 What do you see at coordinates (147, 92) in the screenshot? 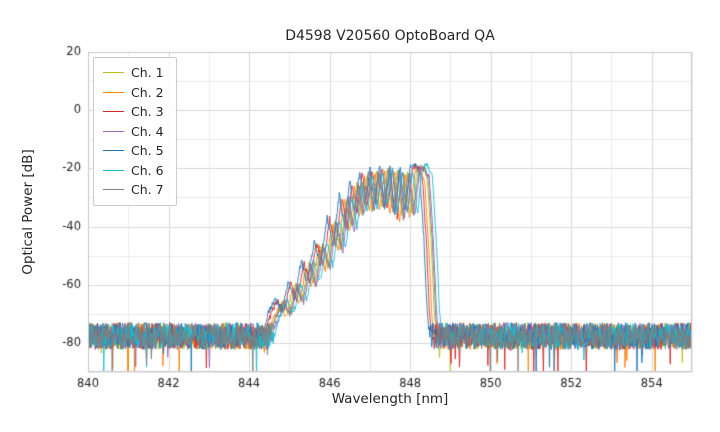
I see `legend-label-ch2: Ch. 2` at bounding box center [147, 92].